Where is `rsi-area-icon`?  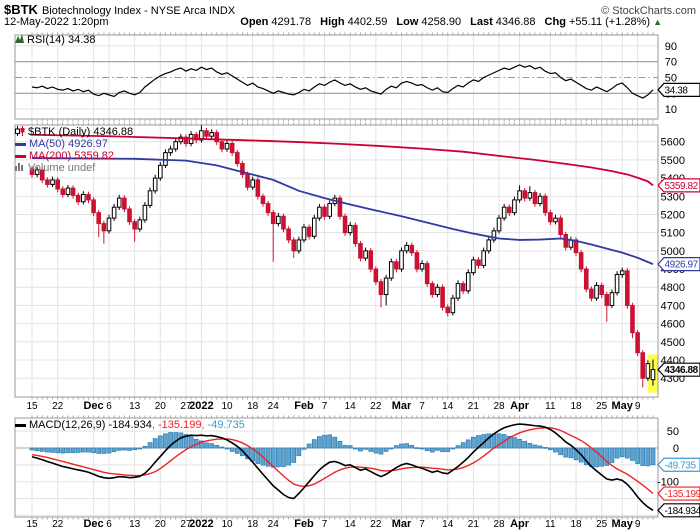 rsi-area-icon is located at coordinates (19, 40).